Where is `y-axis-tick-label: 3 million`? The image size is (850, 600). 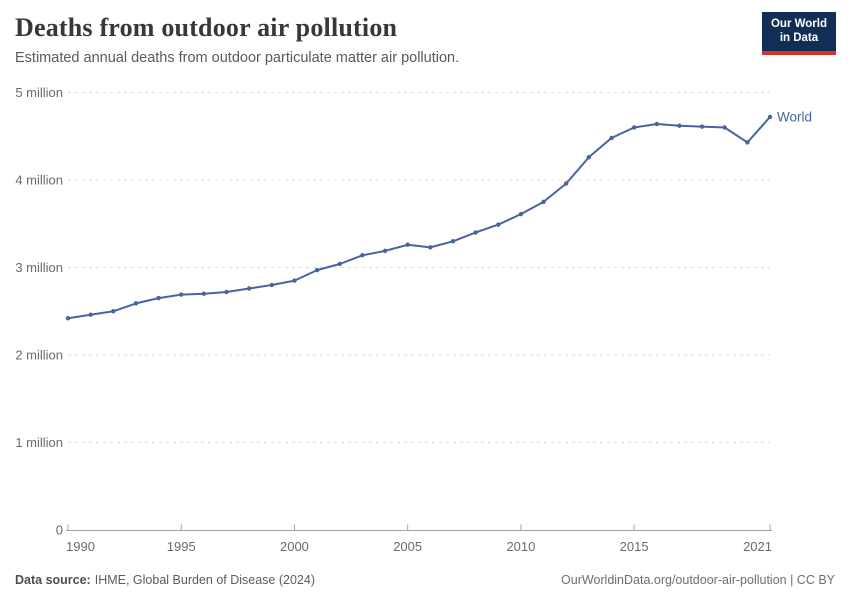
y-axis-tick-label: 3 million is located at coordinates (39, 267).